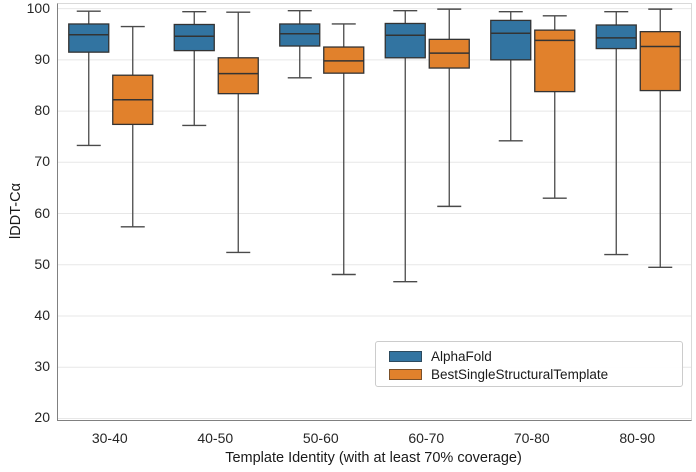 This screenshot has width=696, height=472. I want to click on y-tick-label-100: 100, so click(38, 8).